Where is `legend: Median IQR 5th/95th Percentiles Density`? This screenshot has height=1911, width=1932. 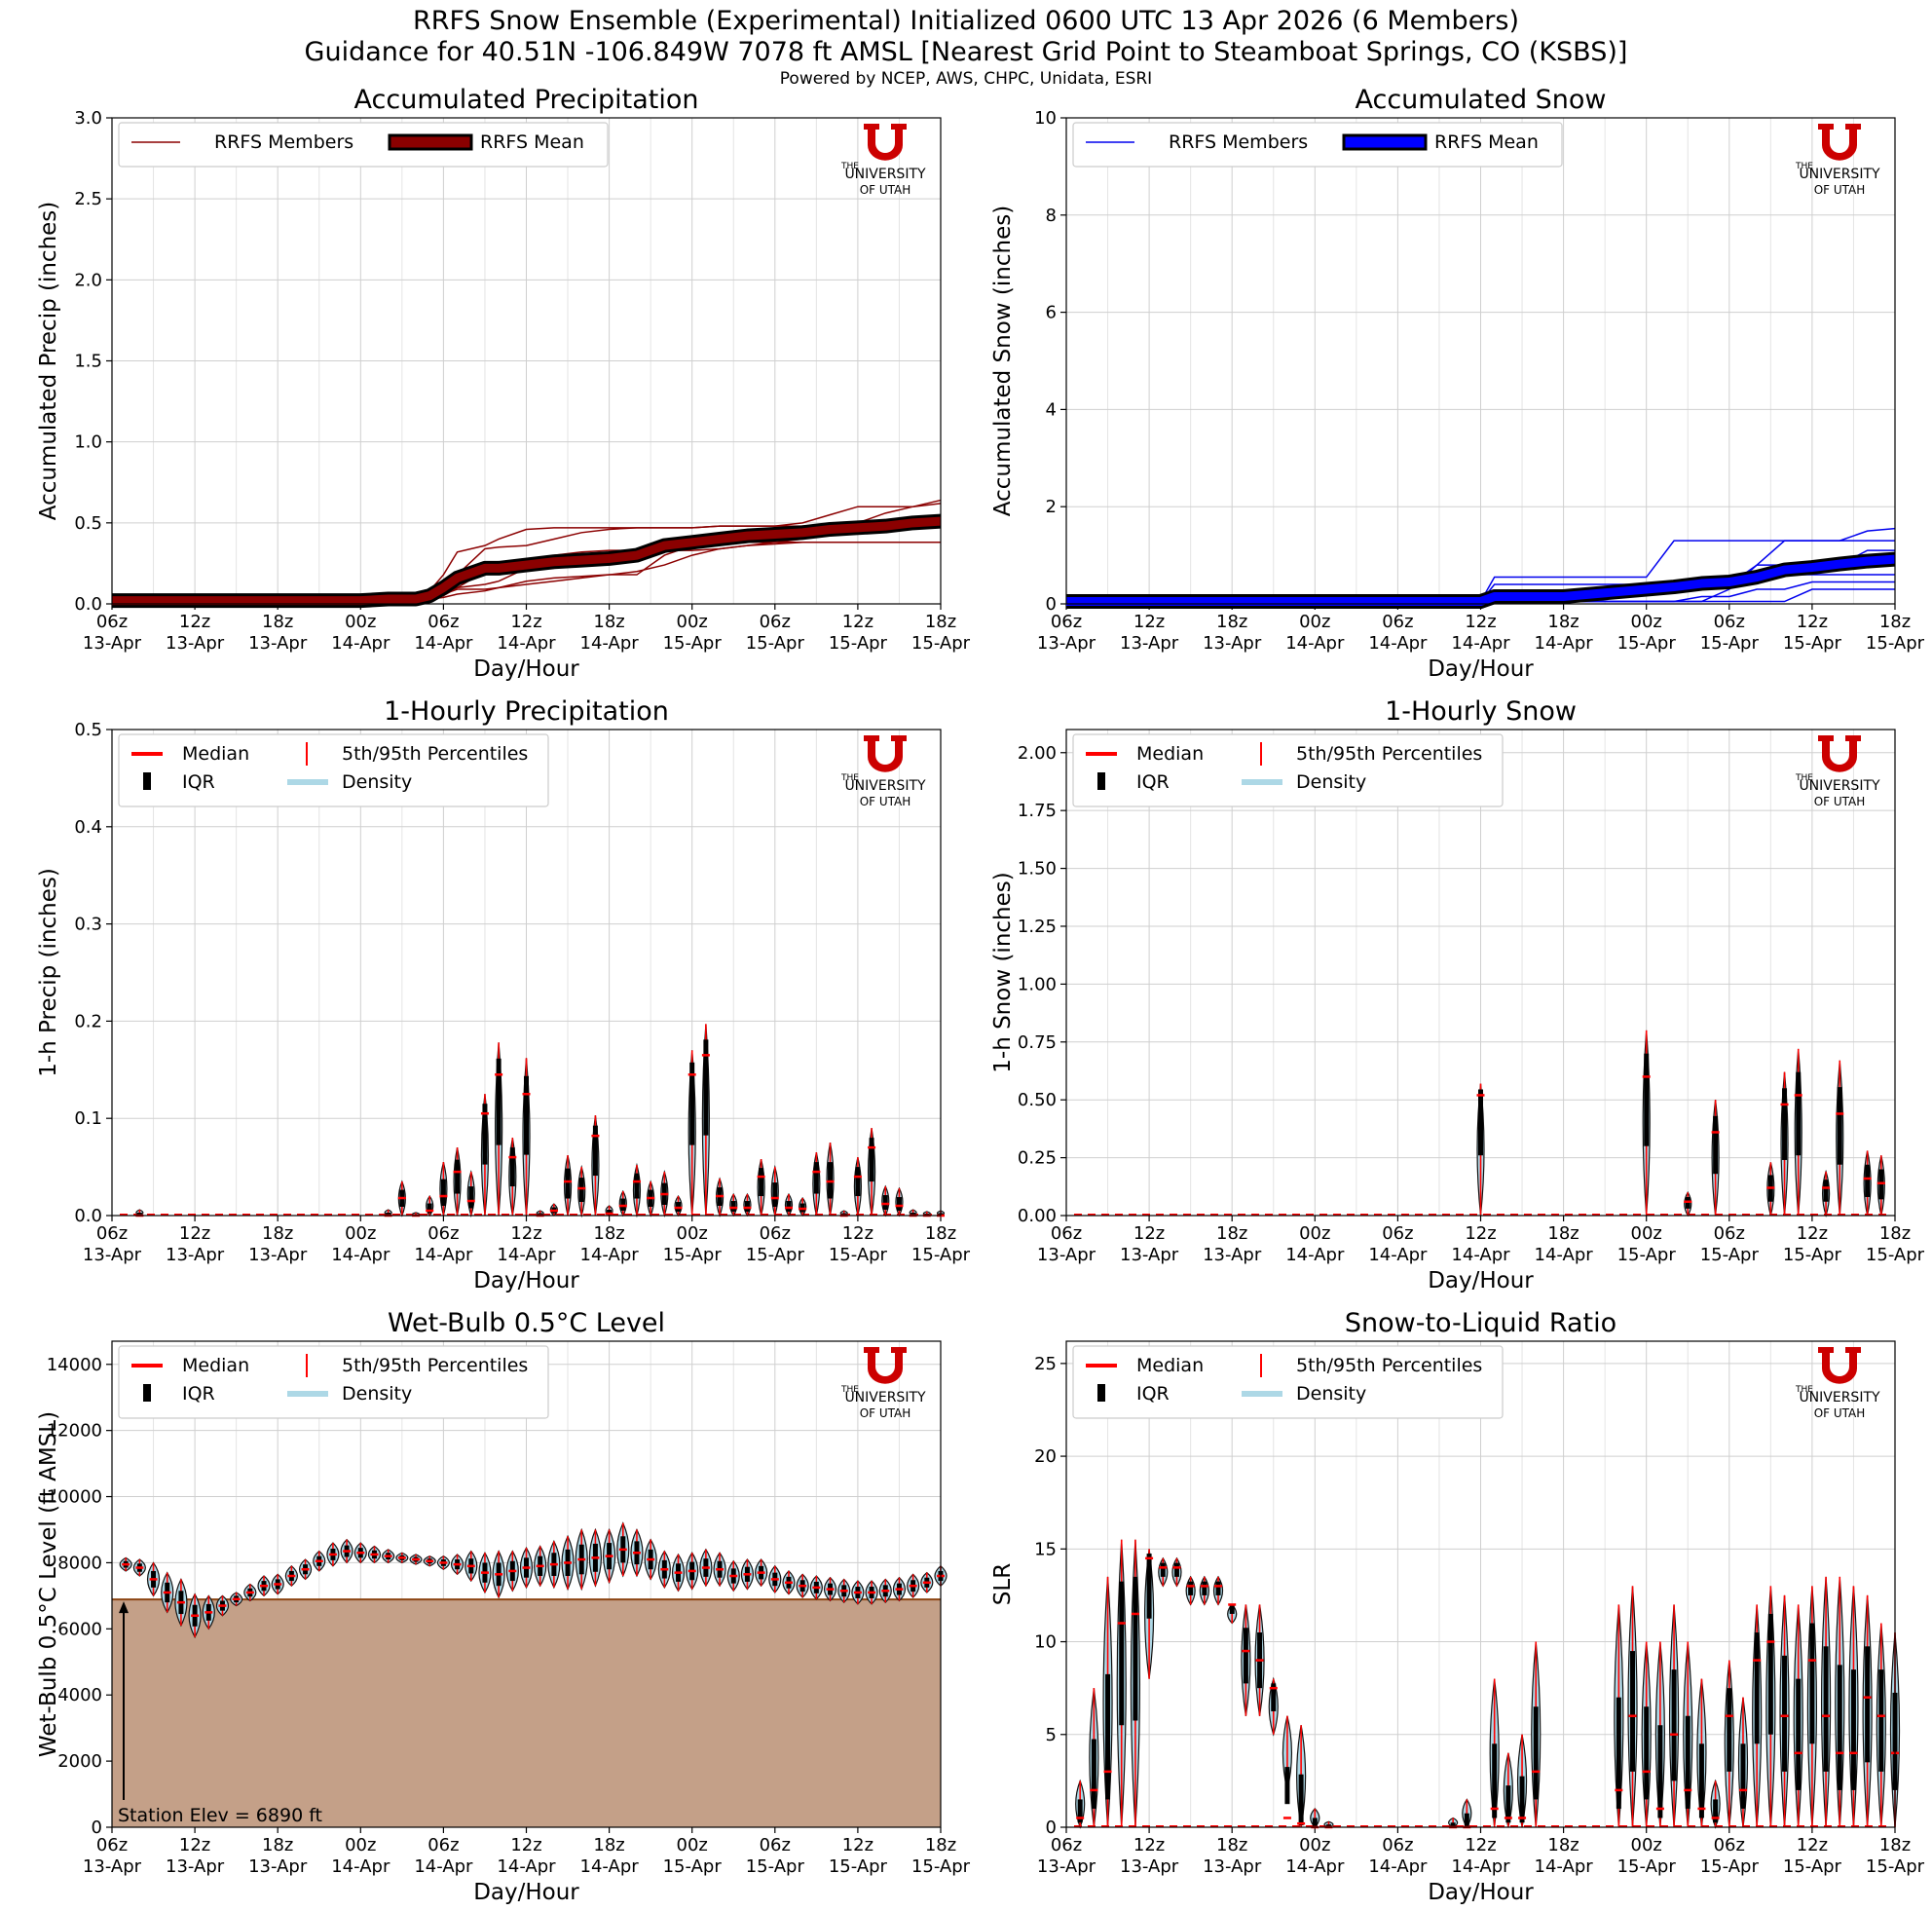
legend: Median IQR 5th/95th Percentiles Density is located at coordinates (1288, 770).